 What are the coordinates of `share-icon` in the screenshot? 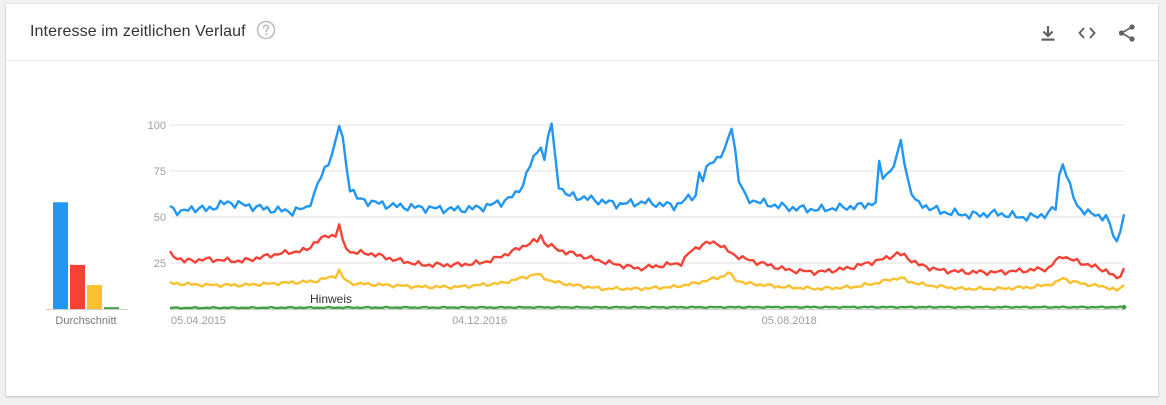 It's located at (1127, 33).